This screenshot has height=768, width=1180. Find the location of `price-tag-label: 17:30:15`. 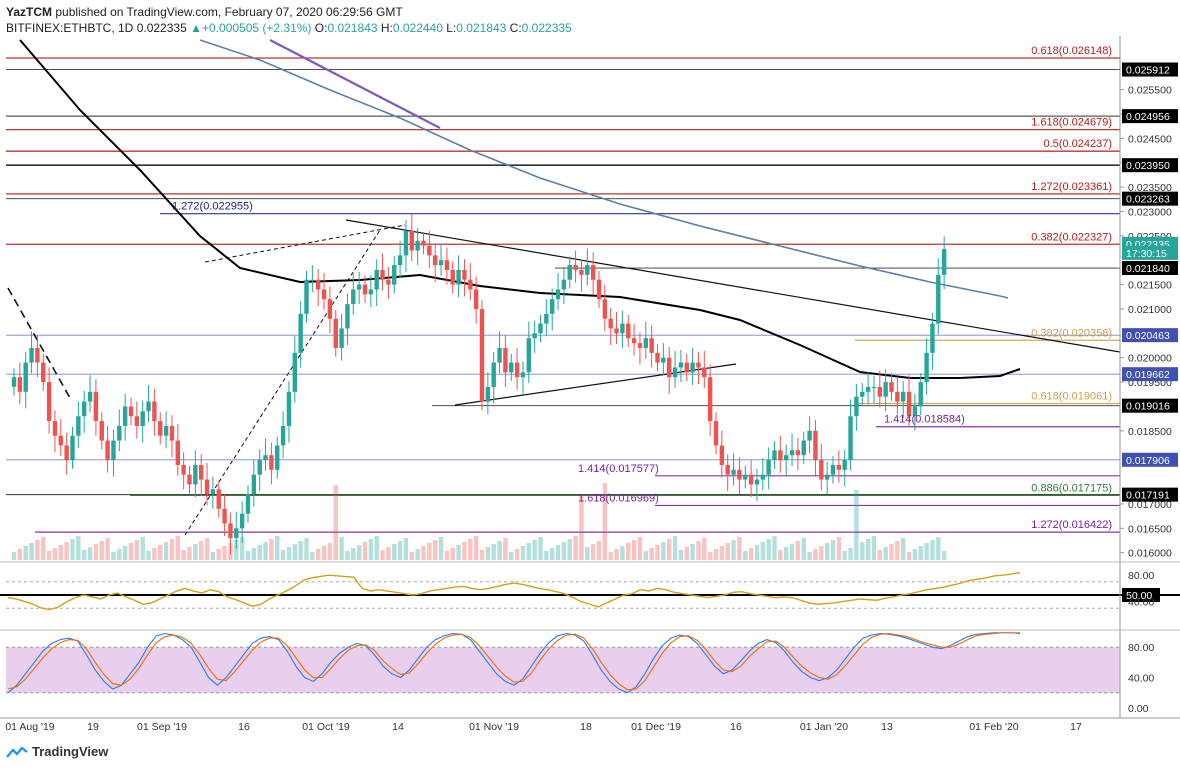

price-tag-label: 17:30:15 is located at coordinates (1146, 254).